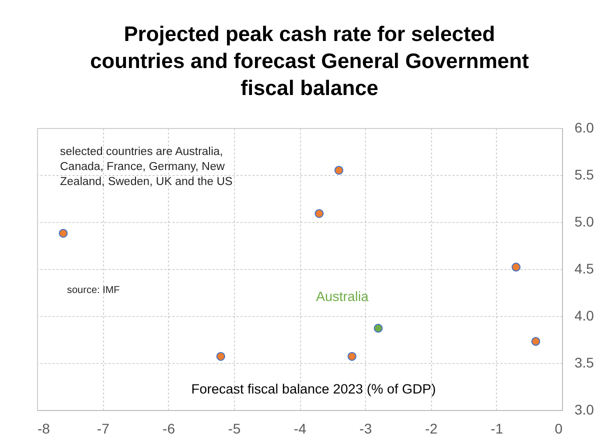  Describe the element at coordinates (169, 428) in the screenshot. I see `x-tick-label: -6` at that location.